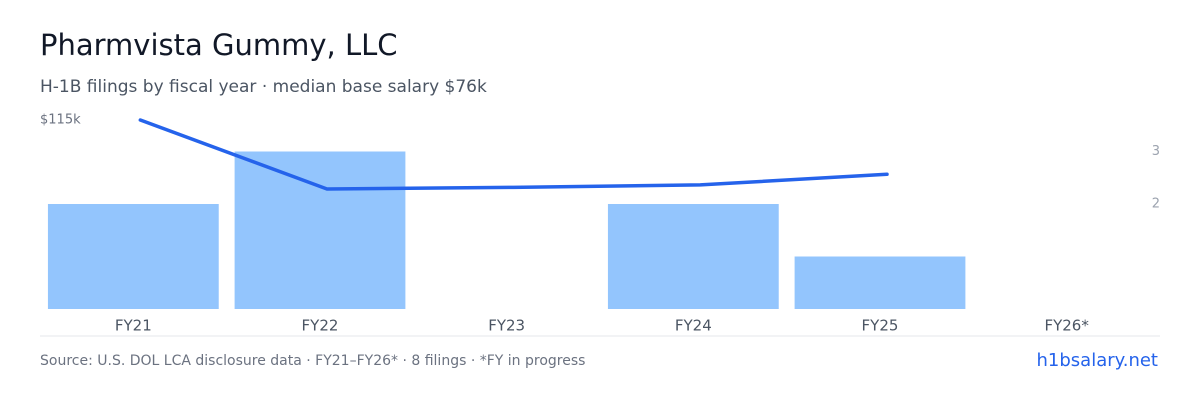  Describe the element at coordinates (133, 326) in the screenshot. I see `x-tick-label: FY21` at that location.